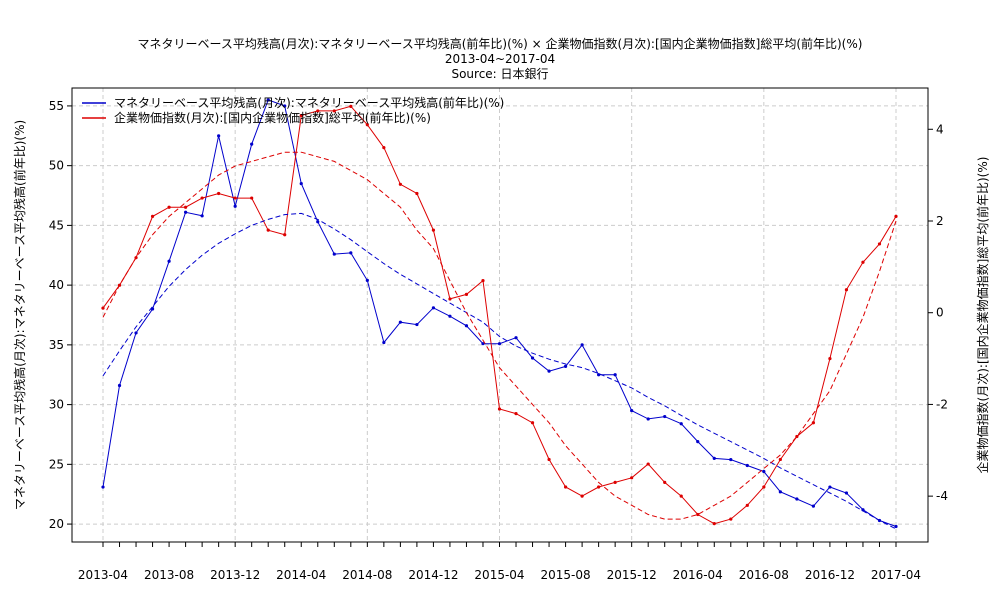  What do you see at coordinates (235, 575) in the screenshot?
I see `x-tick-label: 2013-12` at bounding box center [235, 575].